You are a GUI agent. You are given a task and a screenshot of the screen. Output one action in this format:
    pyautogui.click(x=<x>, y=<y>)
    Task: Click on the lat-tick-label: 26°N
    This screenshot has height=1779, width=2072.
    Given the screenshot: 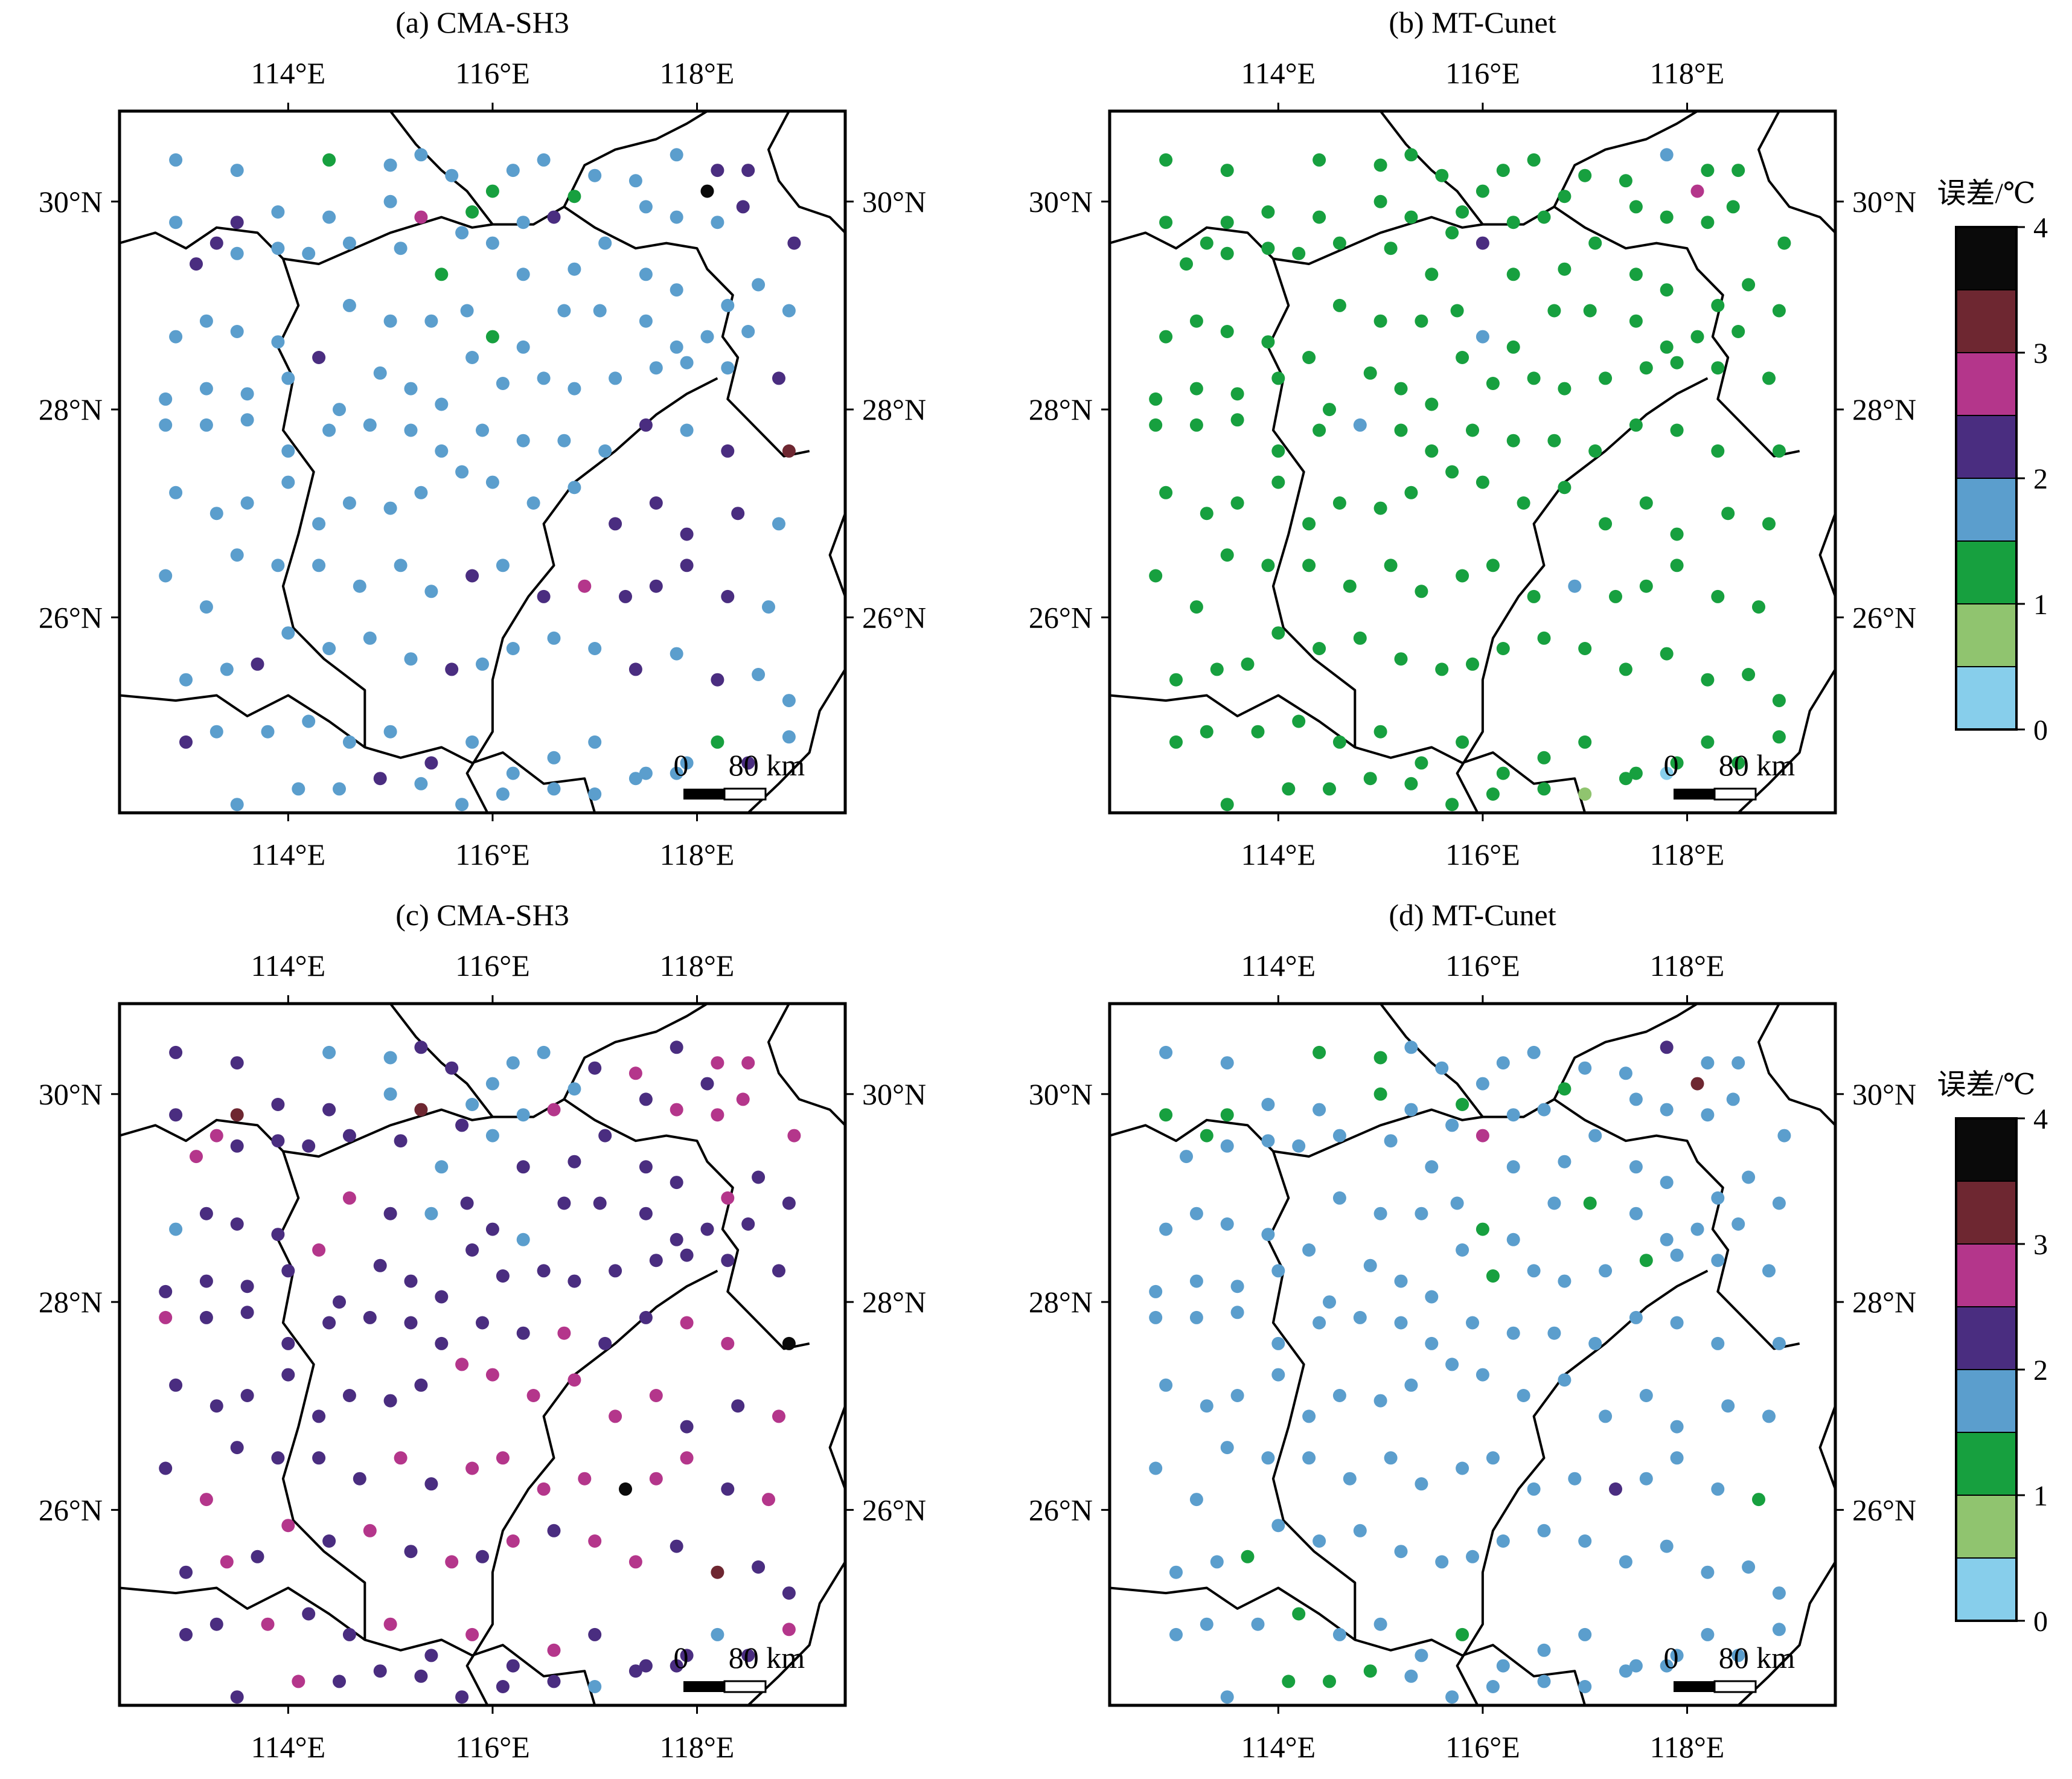 What is the action you would take?
    pyautogui.click(x=71, y=1510)
    